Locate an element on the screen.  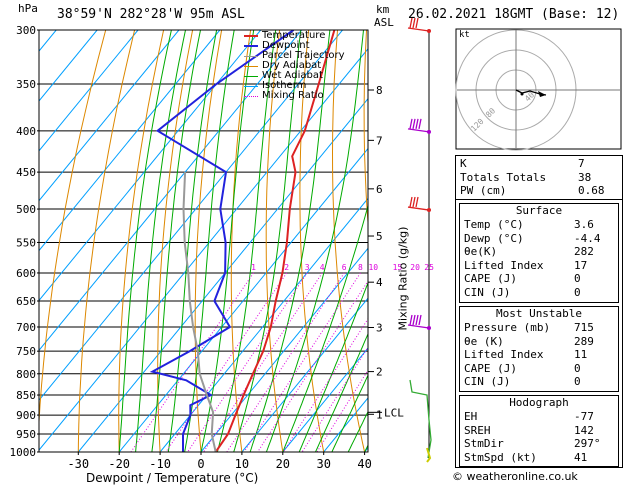
km-tick-label: 1 is located at coordinates (379, 414).